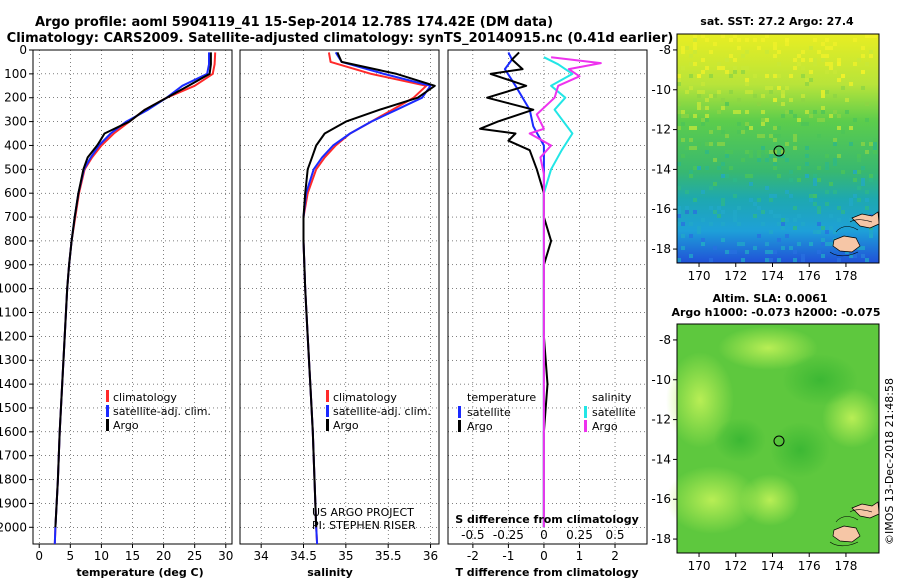 The image size is (900, 584). Describe the element at coordinates (524, 289) in the screenshot. I see `series-line-t-satellite` at that location.